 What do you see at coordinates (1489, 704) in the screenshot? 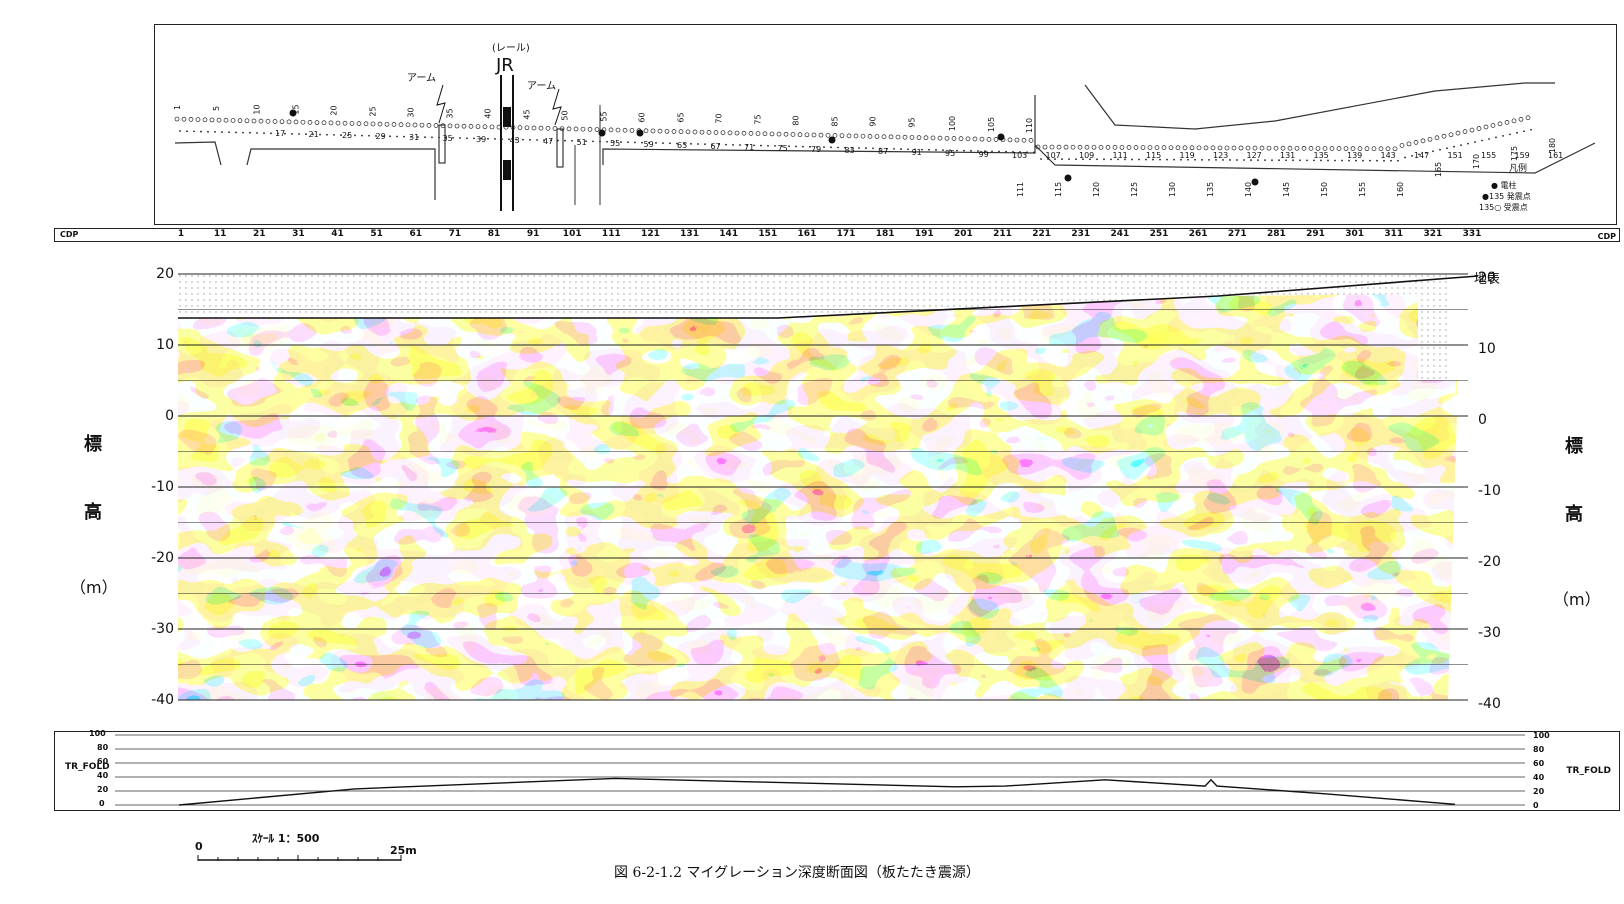
I see `elevation-label-right: -40` at bounding box center [1489, 704].